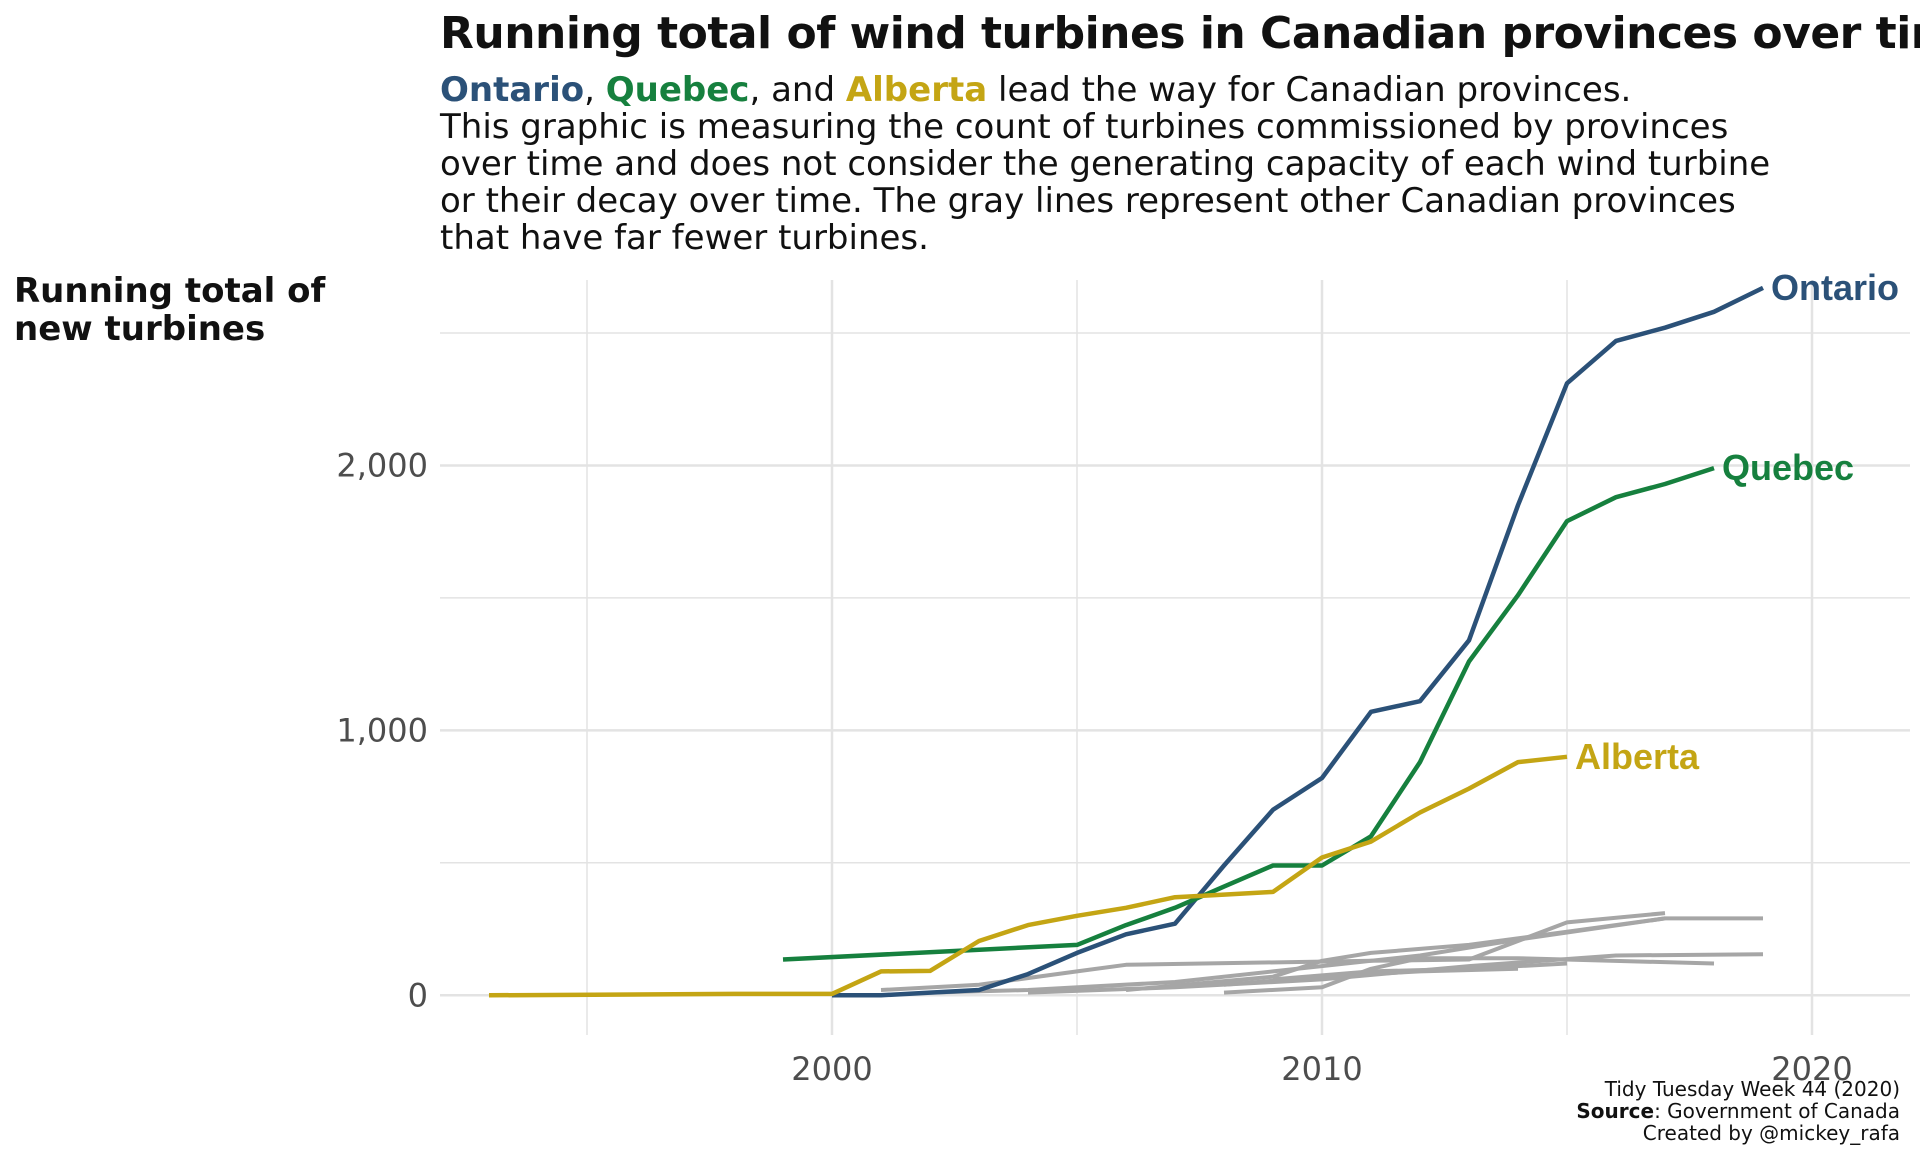  I want to click on subtitle-line-5: that have far fewer turbines., so click(684, 238).